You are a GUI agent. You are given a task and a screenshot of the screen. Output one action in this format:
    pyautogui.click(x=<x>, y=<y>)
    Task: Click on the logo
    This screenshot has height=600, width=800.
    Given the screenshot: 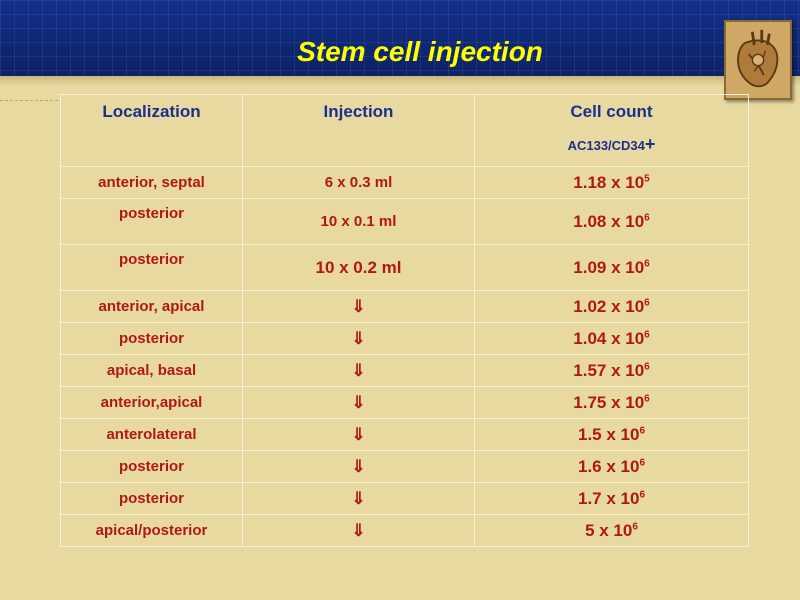 What is the action you would take?
    pyautogui.click(x=758, y=60)
    